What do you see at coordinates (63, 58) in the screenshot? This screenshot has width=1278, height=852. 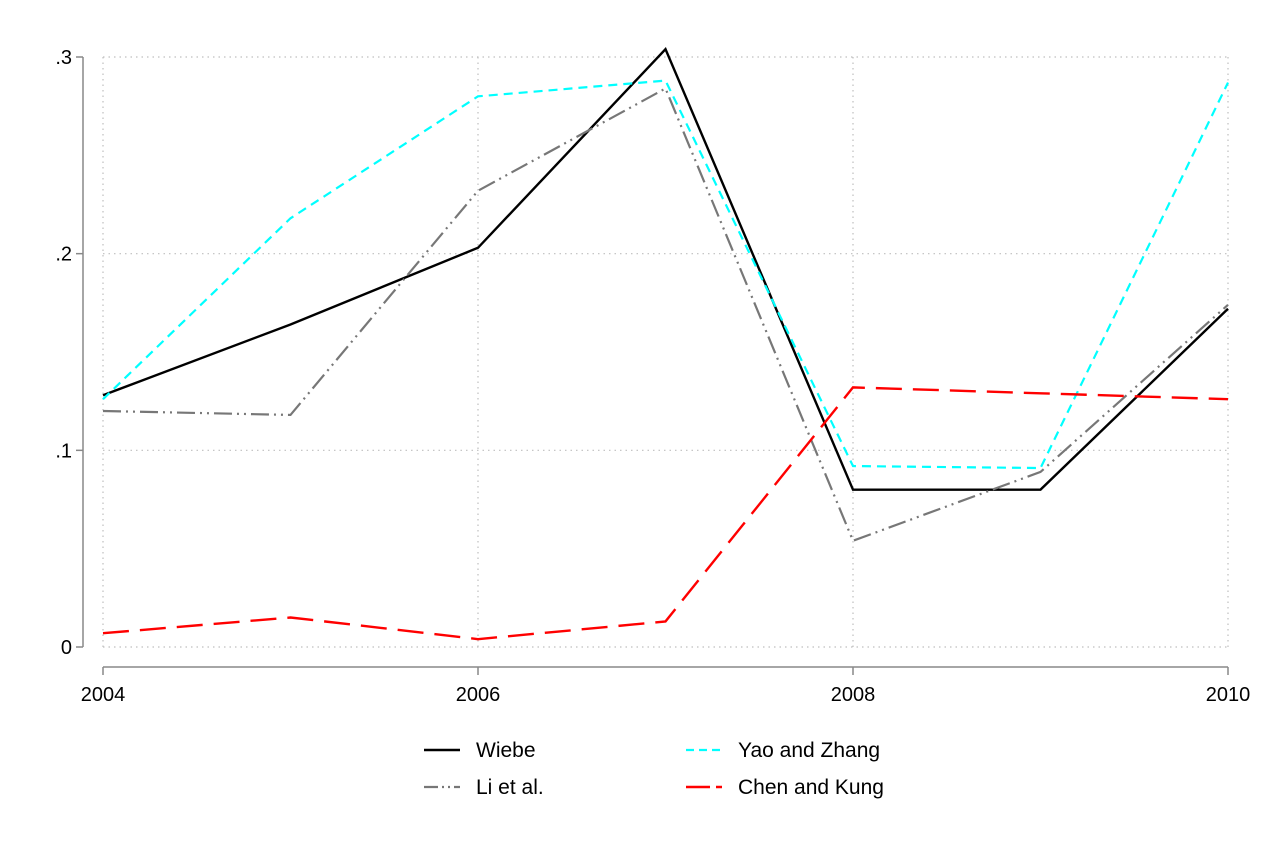 I see `y-tick-label: .3` at bounding box center [63, 58].